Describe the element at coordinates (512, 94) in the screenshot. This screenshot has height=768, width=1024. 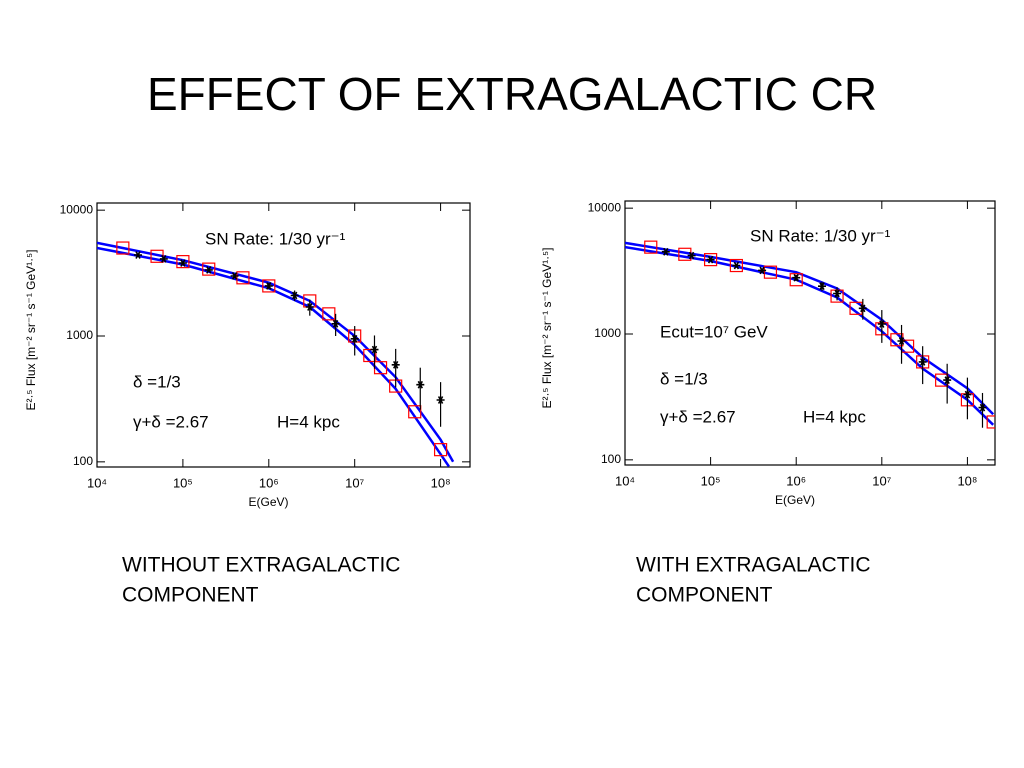
I see `slide-title: EFFECT OF EXTRAGALACTIC CR` at that location.